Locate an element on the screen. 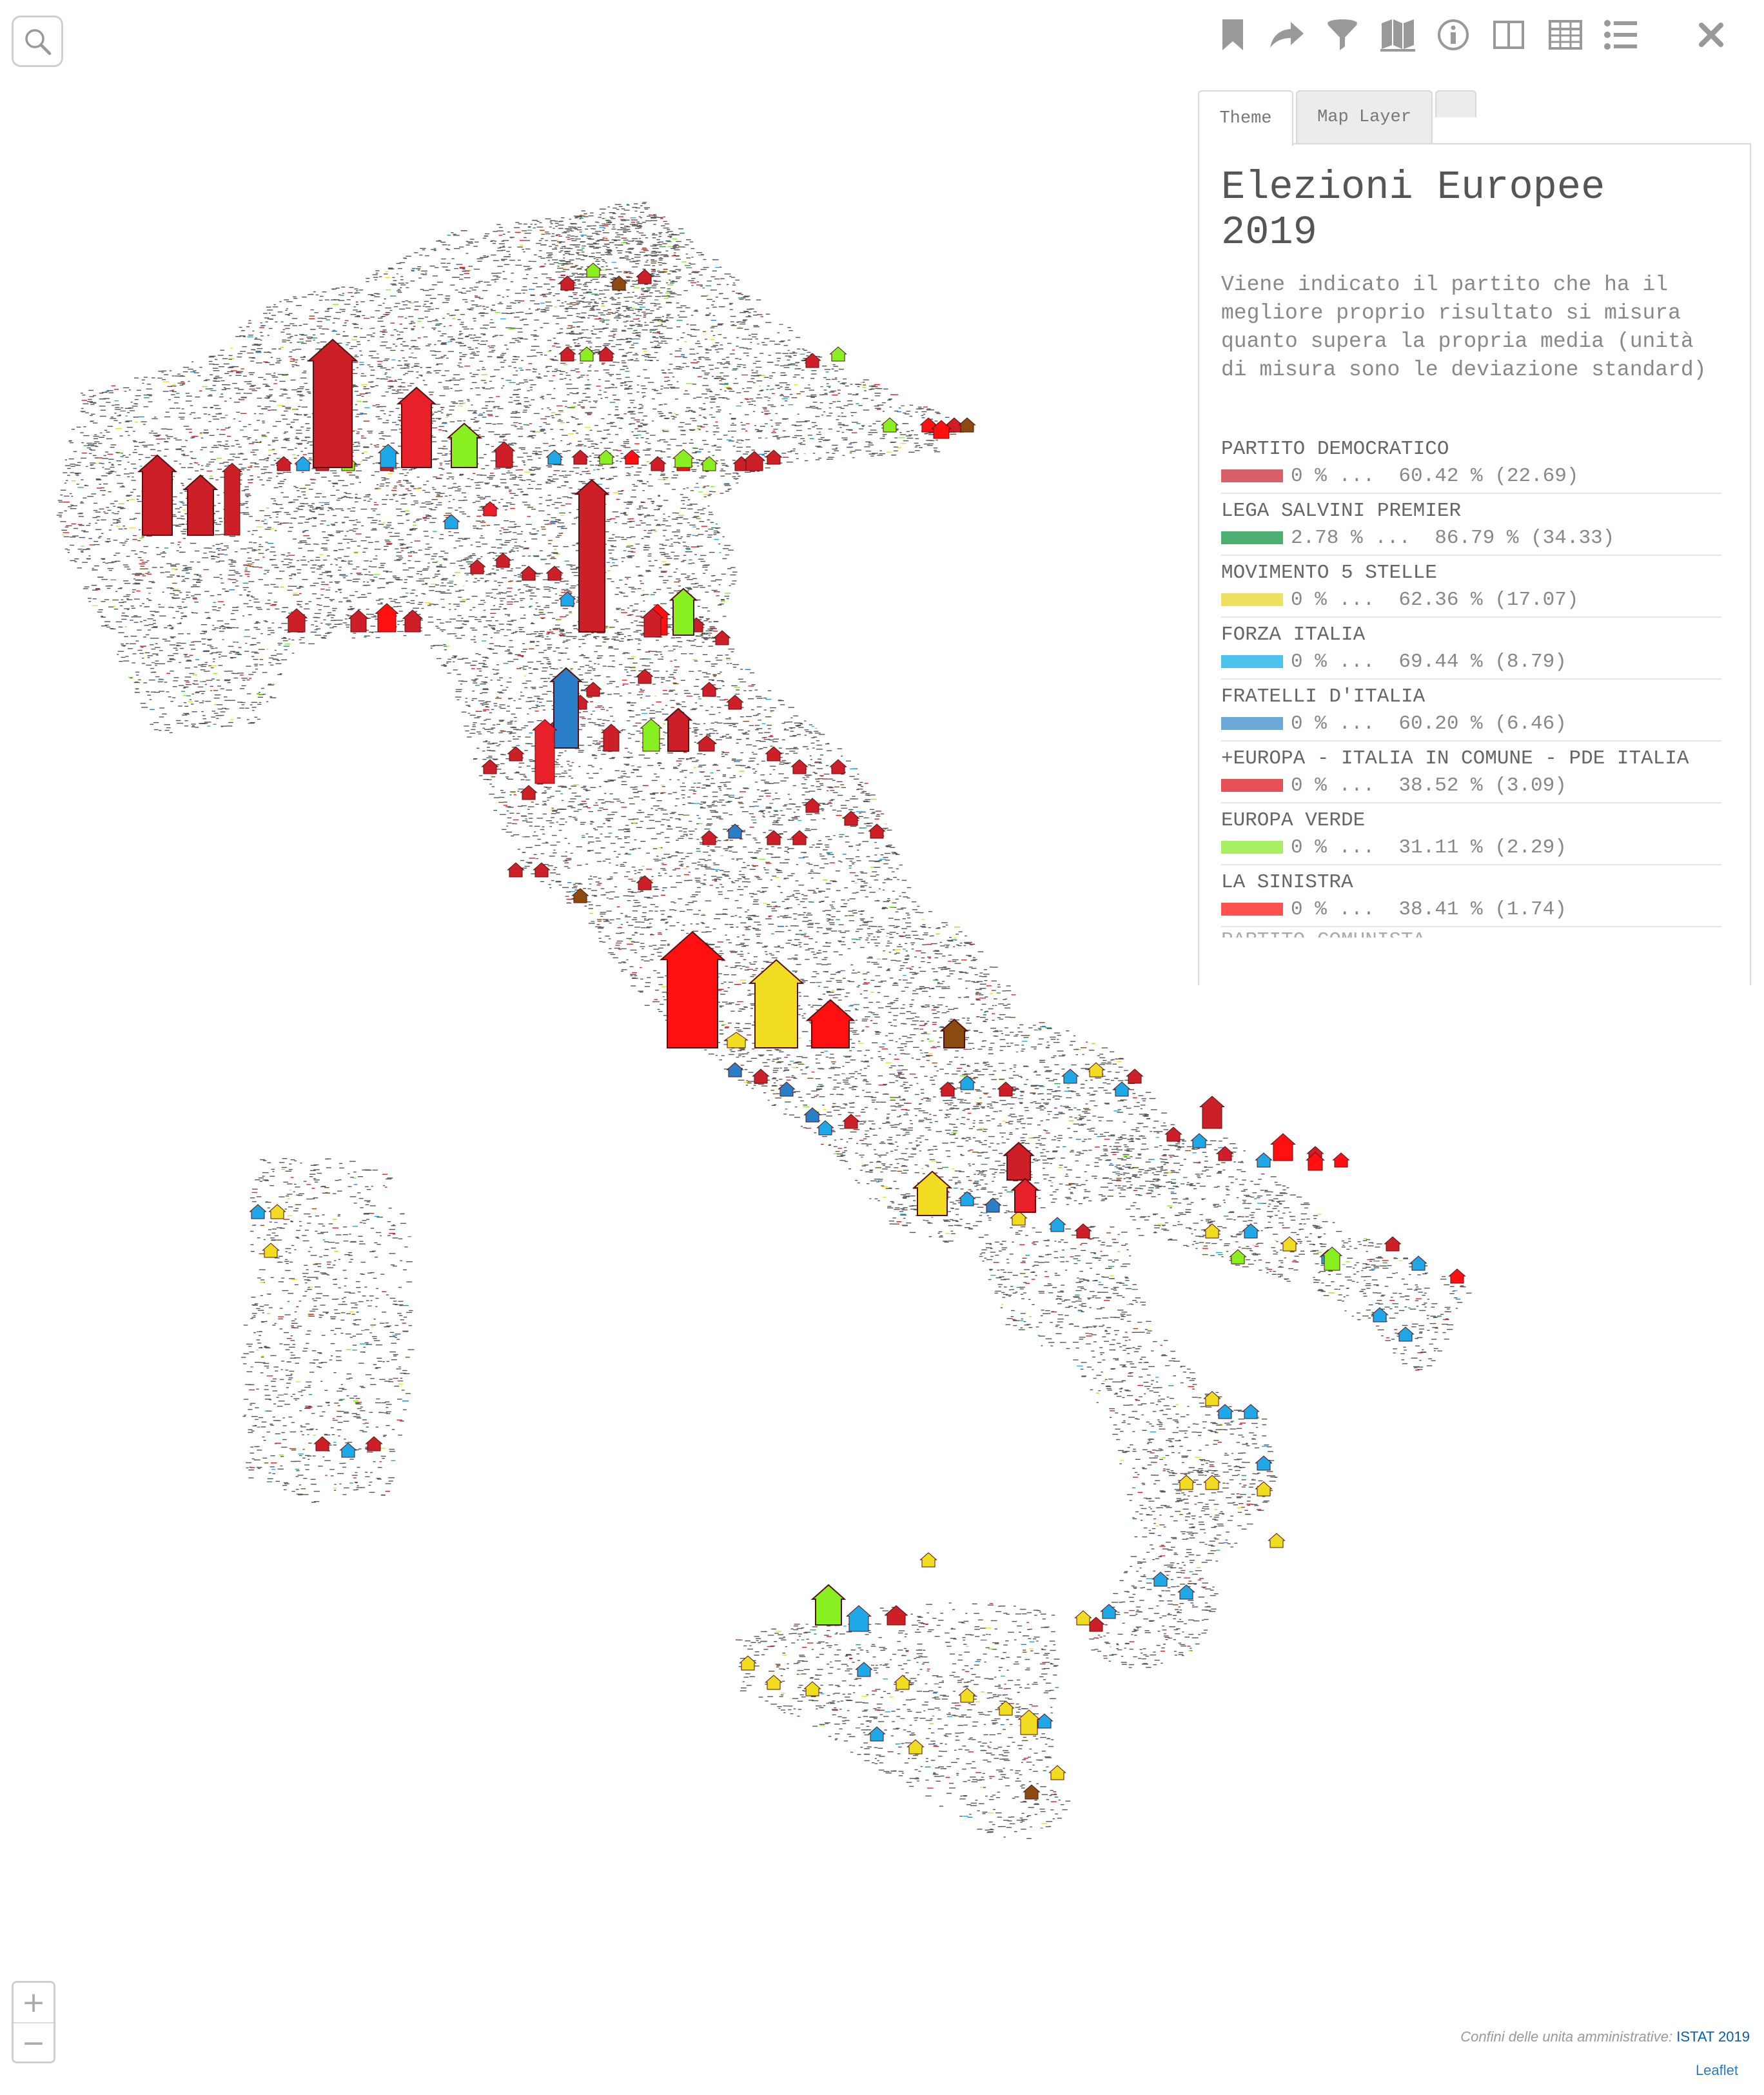 This screenshot has height=2095, width=1764. search-icon is located at coordinates (37, 41).